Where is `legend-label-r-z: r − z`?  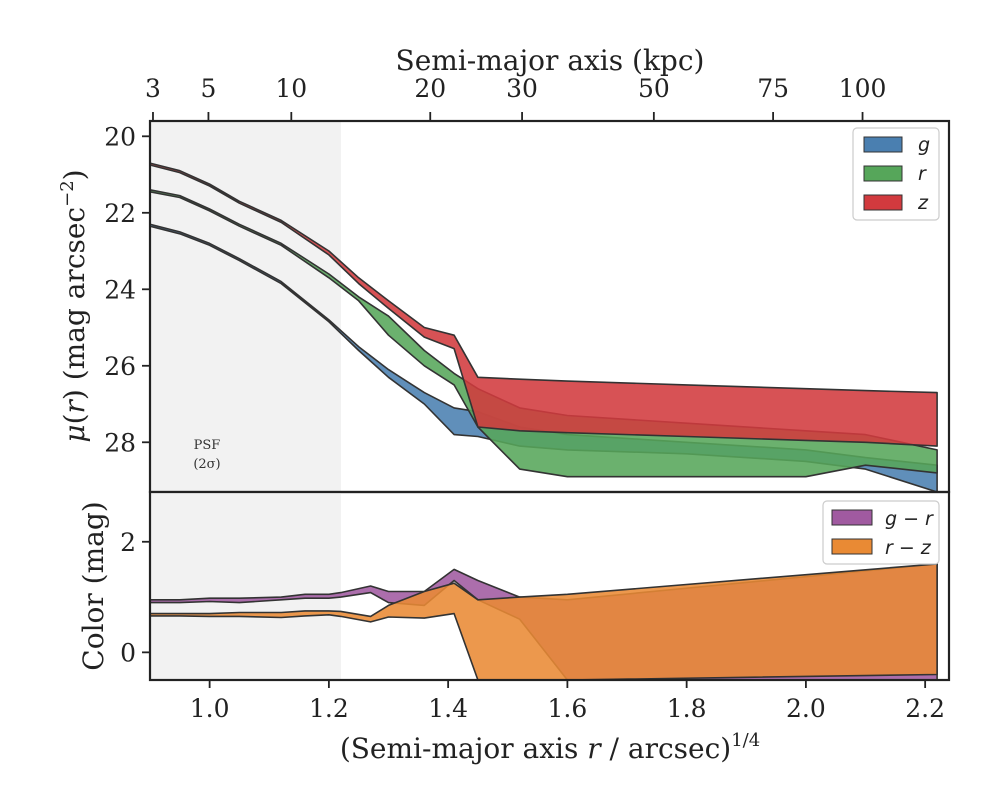
legend-label-r-z: r − z is located at coordinates (908, 548).